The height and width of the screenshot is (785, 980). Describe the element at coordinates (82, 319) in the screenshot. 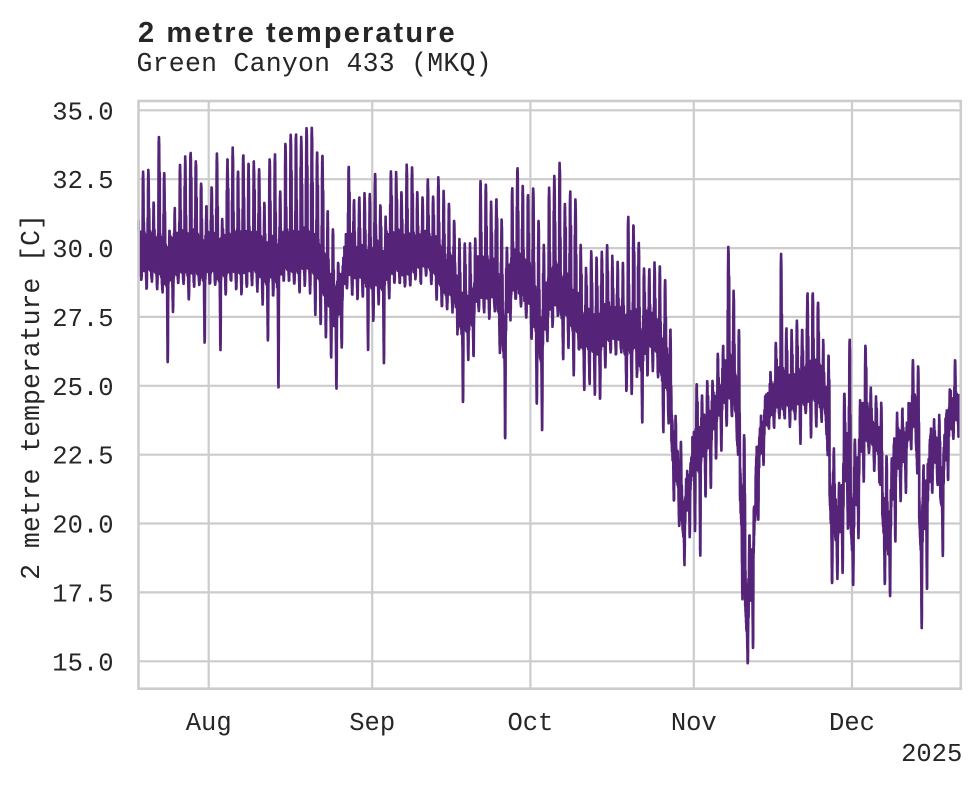

I see `svg-text: 27.5` at that location.